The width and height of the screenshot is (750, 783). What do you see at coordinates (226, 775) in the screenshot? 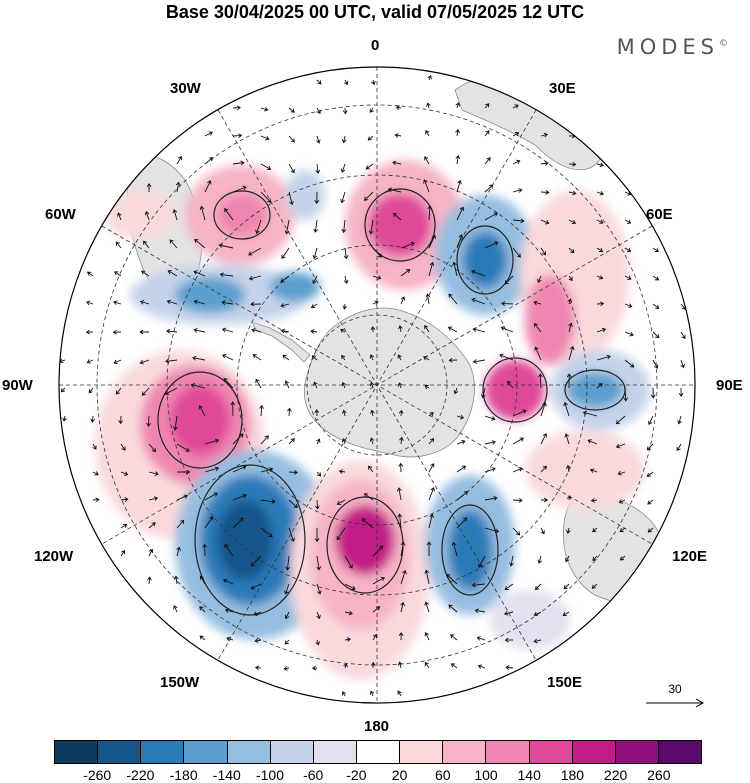
I see `colorbar-tick-label: -140` at bounding box center [226, 775].